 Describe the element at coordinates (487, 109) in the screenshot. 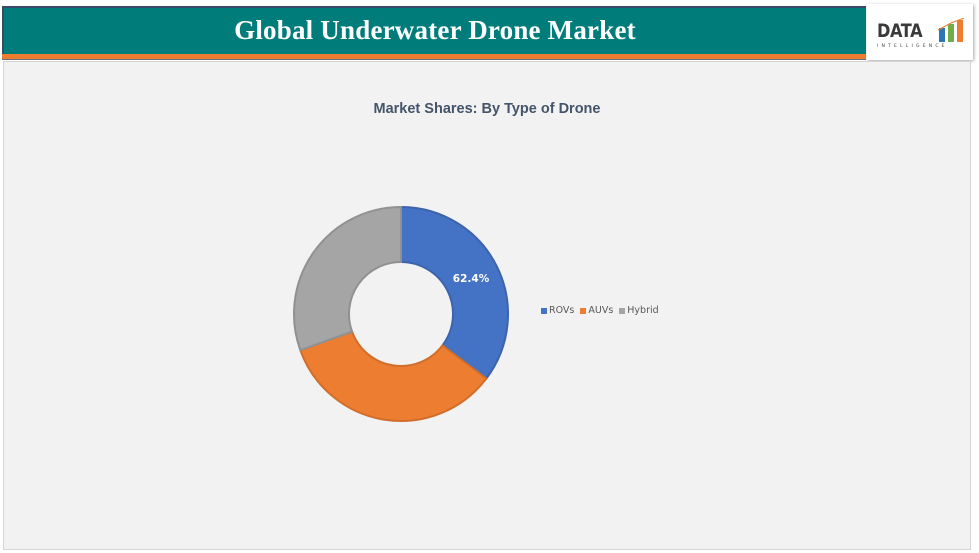

I see `chart-title: Market Shares: By Type of Drone` at that location.